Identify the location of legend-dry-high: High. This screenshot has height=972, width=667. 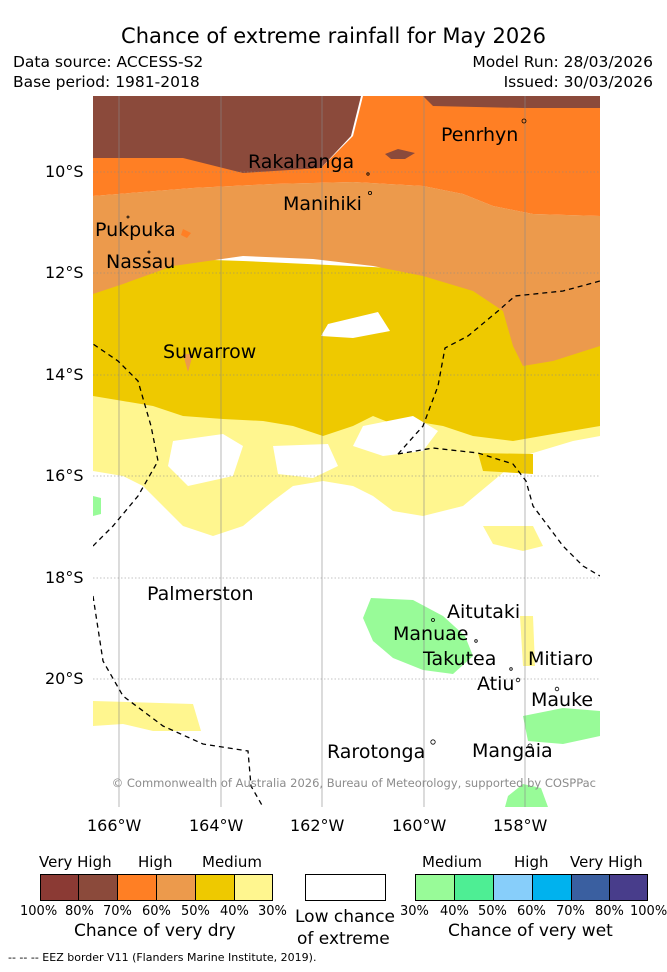
(155, 862).